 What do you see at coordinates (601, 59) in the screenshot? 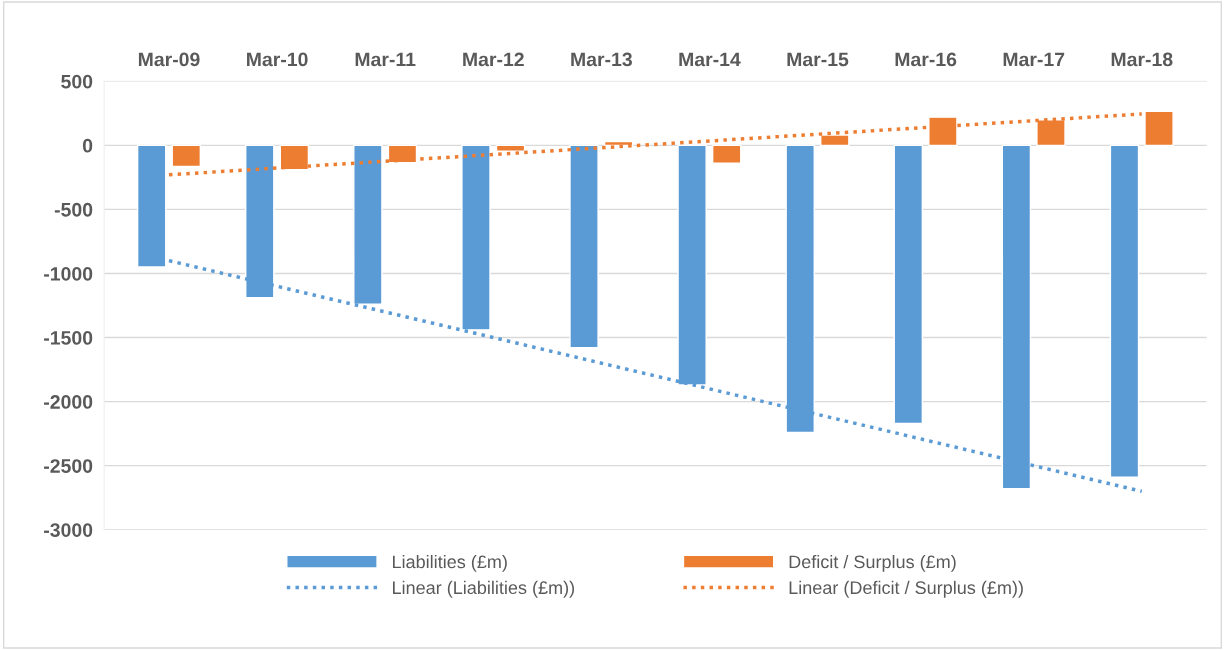
I see `x-tick-label: Mar-13` at bounding box center [601, 59].